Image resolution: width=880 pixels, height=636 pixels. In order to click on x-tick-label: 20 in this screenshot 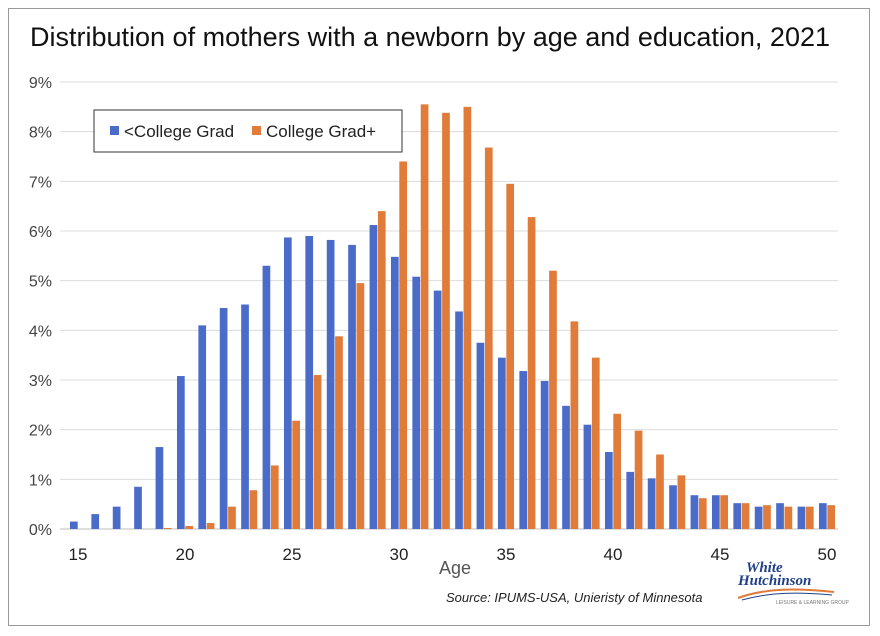, I will do `click(185, 554)`.